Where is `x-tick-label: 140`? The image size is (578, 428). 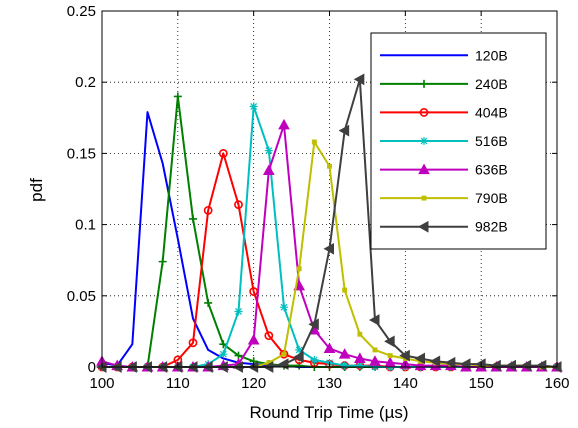
x-tick-label: 140 is located at coordinates (405, 383).